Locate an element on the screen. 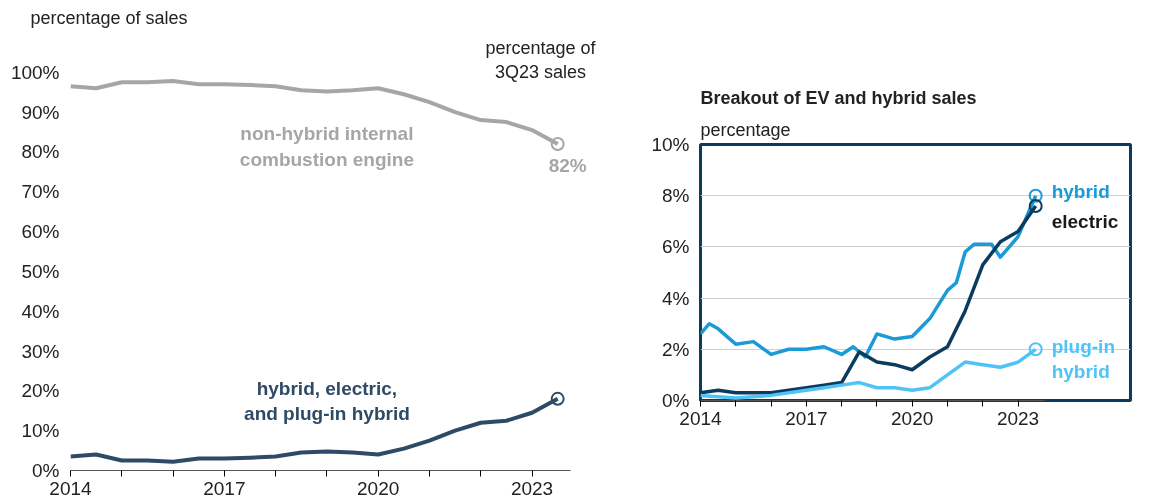 This screenshot has height=503, width=1163. series-label: hybrid, electric, and plug-in hybrid is located at coordinates (327, 401).